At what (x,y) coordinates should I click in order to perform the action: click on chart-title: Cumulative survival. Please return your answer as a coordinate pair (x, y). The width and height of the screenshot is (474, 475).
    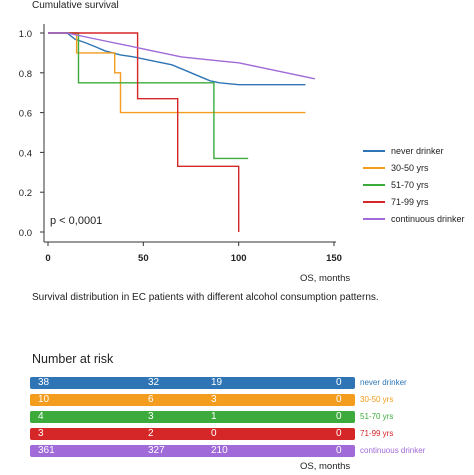
    Looking at the image, I should click on (75, 5).